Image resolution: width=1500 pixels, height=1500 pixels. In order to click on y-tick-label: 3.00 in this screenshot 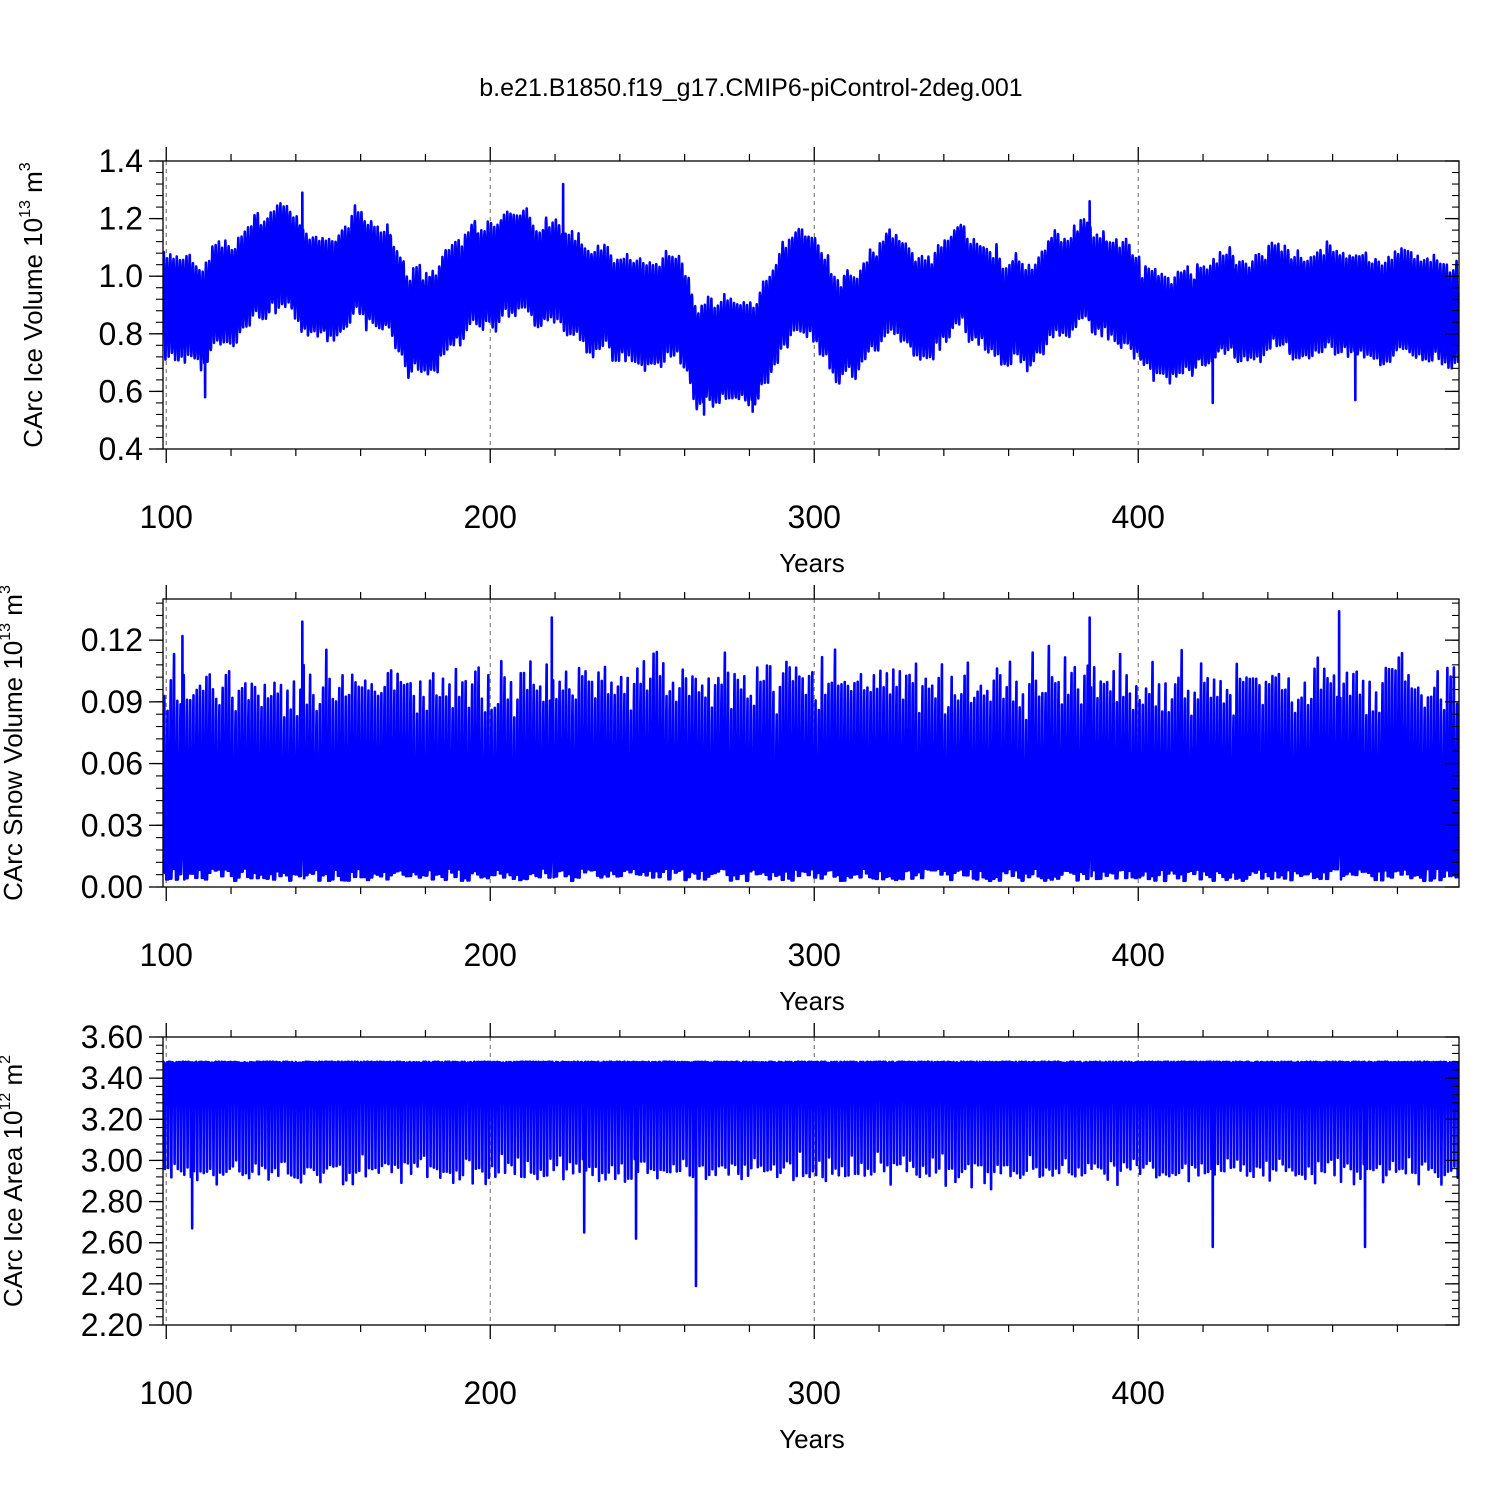, I will do `click(112, 1160)`.